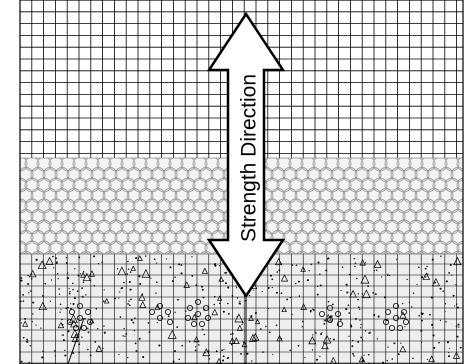 This screenshot has height=364, width=465. I want to click on leader-line-left, so click(76, 340).